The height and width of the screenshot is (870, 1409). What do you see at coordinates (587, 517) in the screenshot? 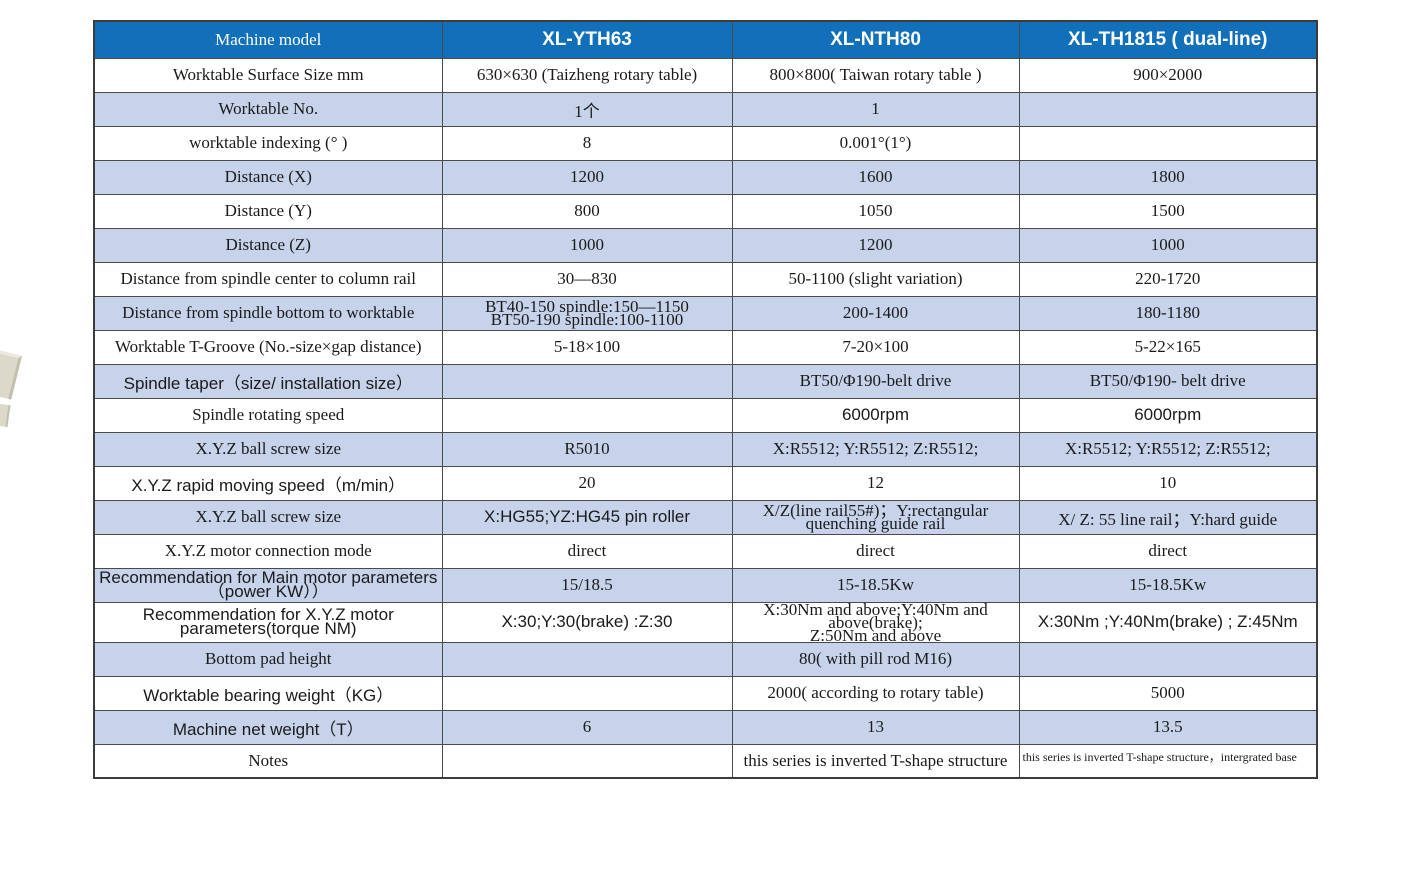
I see `spec-cell: X:HG55;YZ:HG45 pin roller` at bounding box center [587, 517].